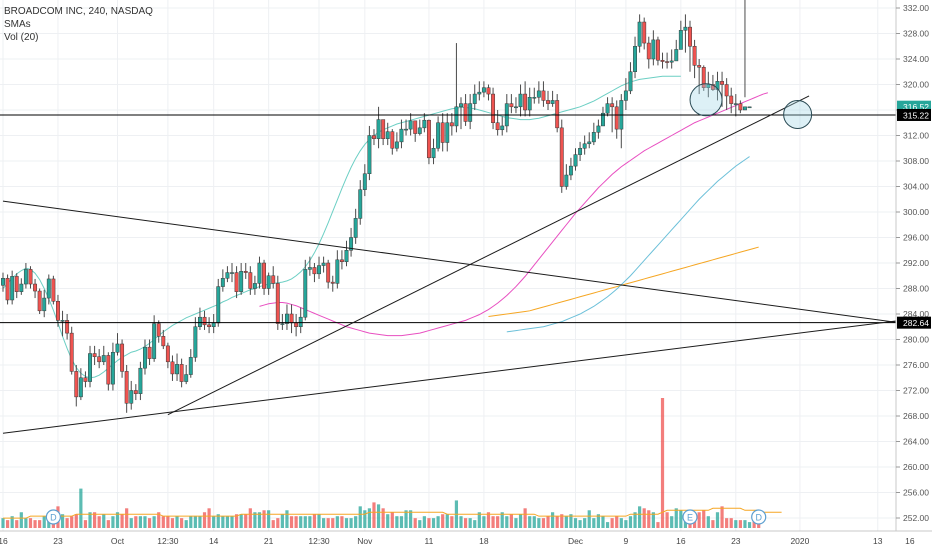  Describe the element at coordinates (916, 340) in the screenshot. I see `price-tick-label: 280.00` at that location.